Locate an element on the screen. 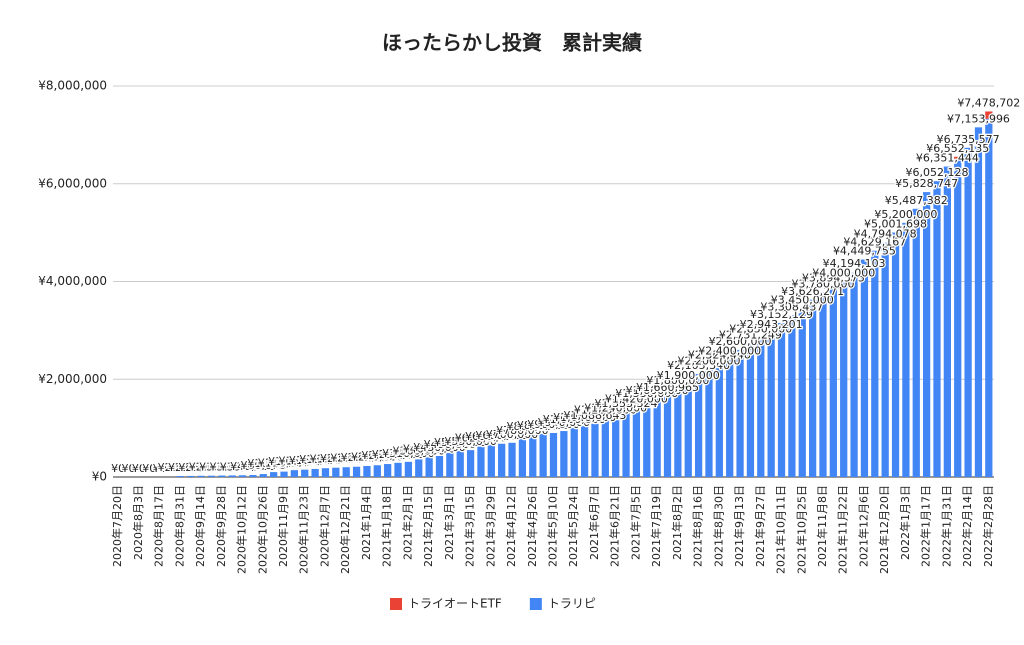 This screenshot has height=645, width=1024. data-label: ¥5,001,698 is located at coordinates (895, 224).